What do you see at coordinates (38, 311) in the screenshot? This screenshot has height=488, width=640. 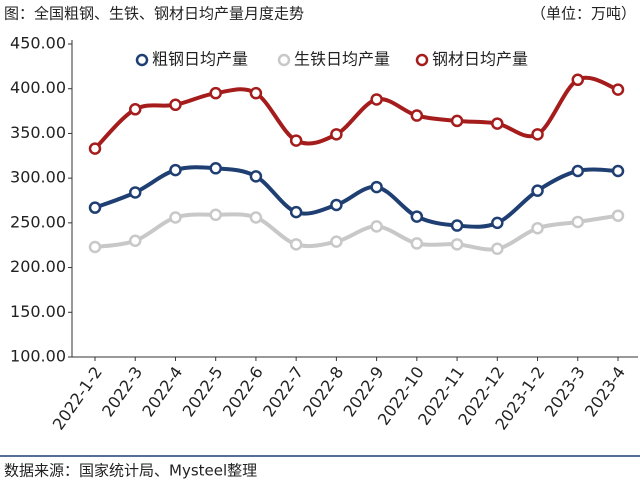 I see `y-tick-label: 150.00` at bounding box center [38, 311].